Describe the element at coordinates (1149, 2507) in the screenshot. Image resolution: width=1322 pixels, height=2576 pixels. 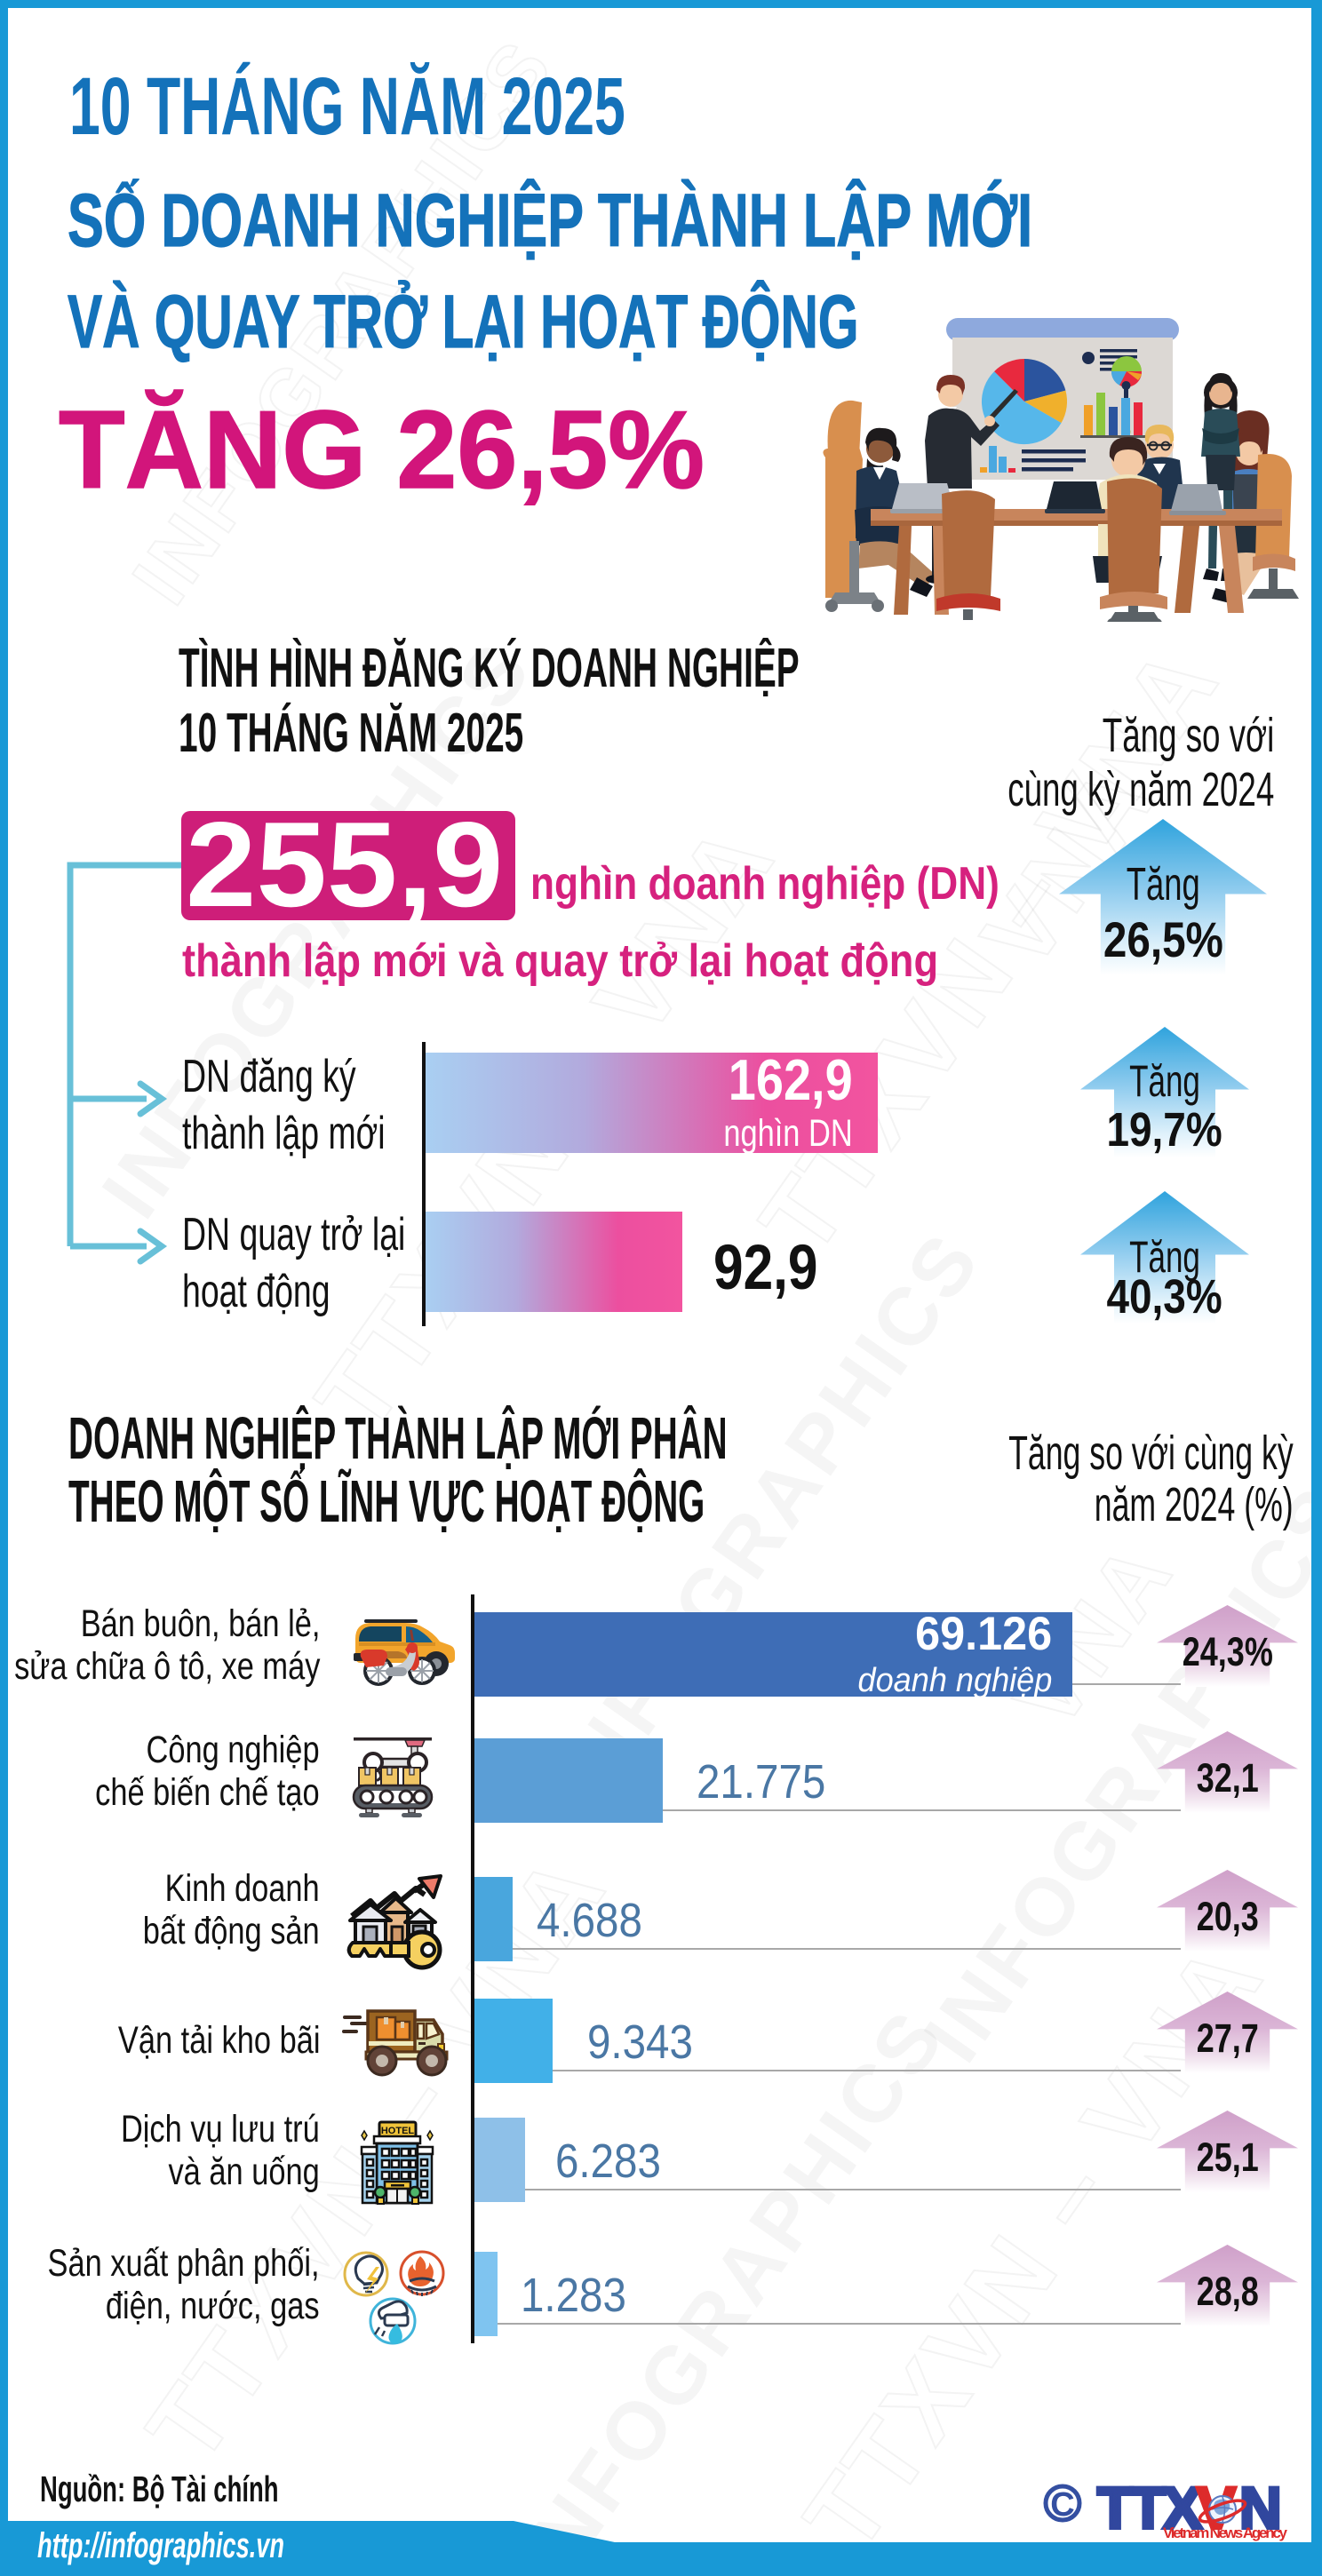
I see `svg-text: TTX` at that location.